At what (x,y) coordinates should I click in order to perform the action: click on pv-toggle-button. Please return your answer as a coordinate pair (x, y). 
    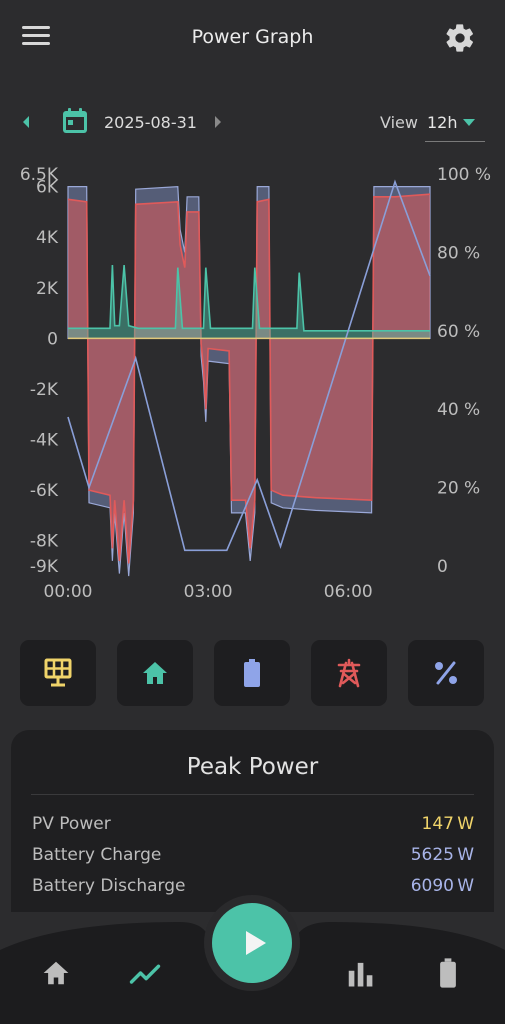
    Looking at the image, I should click on (58, 673).